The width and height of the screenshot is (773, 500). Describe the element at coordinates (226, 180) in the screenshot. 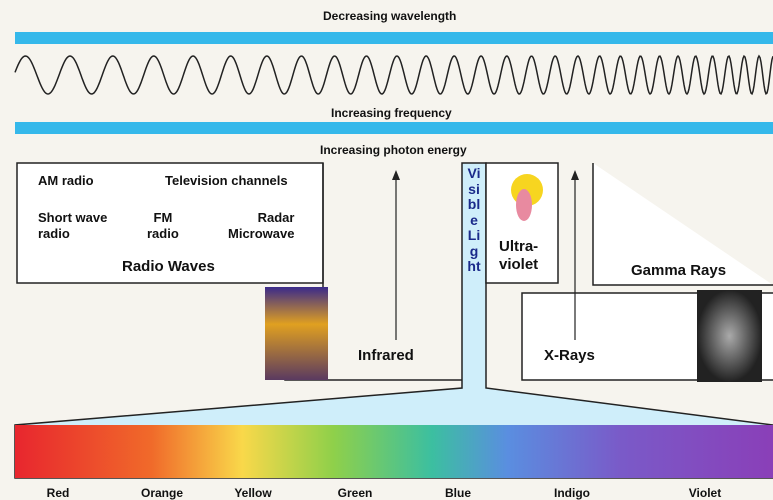

I see `tv-label: Television channels` at that location.